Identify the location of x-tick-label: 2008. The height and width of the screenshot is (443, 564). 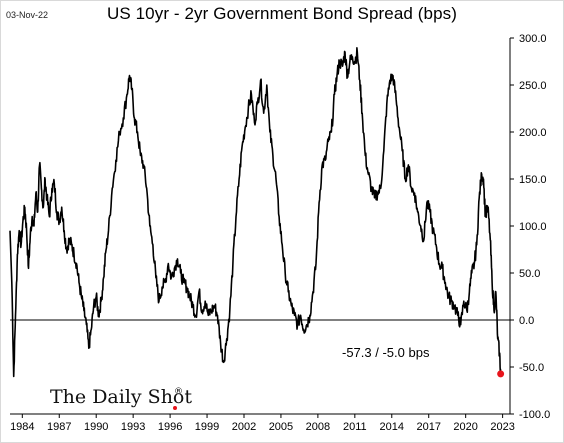
(318, 427).